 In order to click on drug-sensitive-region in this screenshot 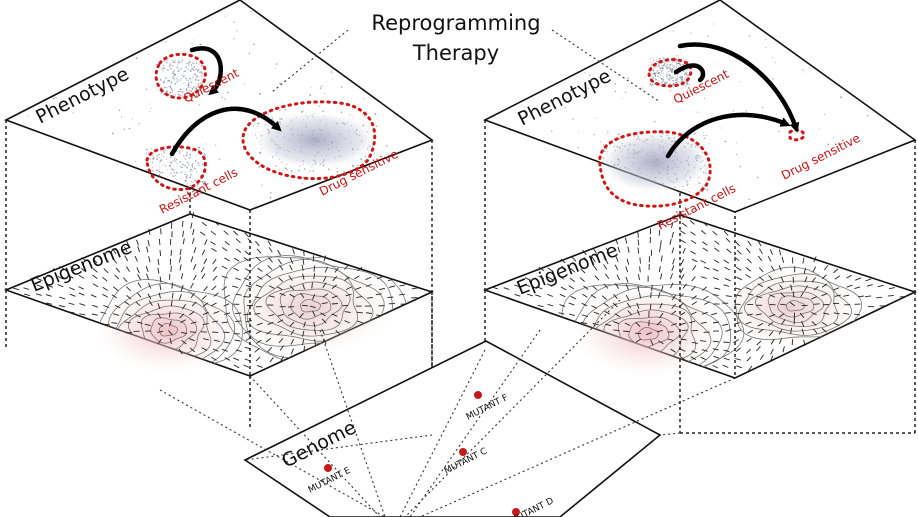, I will do `click(309, 140)`.